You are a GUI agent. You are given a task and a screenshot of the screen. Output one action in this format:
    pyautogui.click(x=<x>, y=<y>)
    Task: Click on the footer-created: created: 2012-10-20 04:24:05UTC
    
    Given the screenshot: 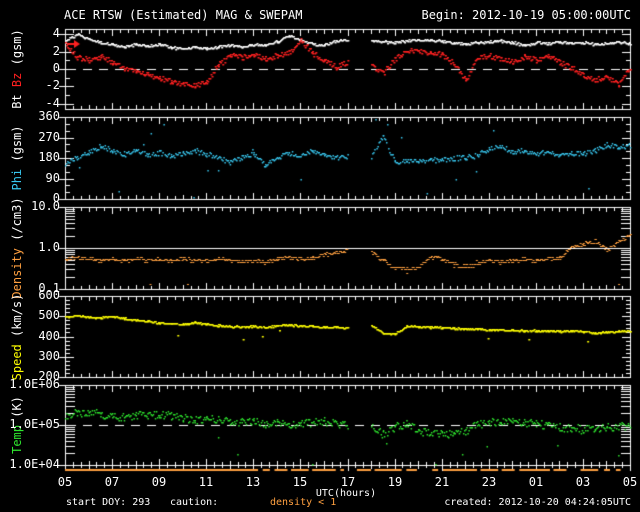 What is the action you would take?
    pyautogui.click(x=537, y=502)
    